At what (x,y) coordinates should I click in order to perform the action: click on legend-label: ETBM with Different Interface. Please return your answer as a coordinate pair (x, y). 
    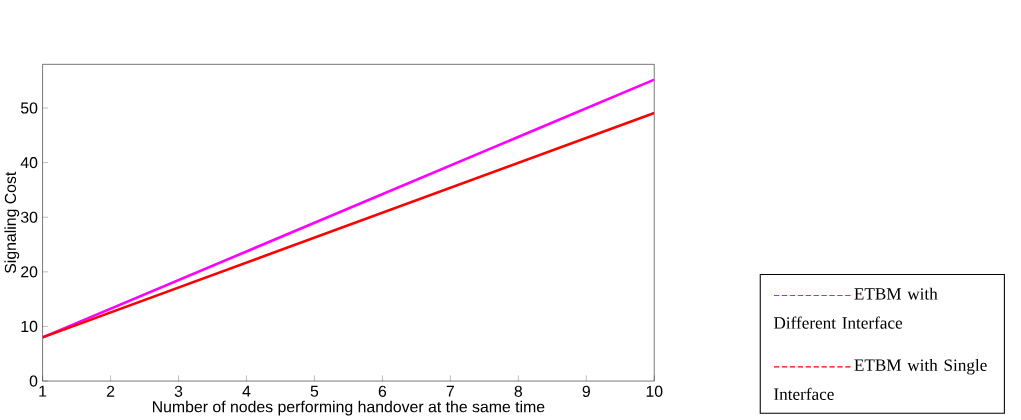
    Looking at the image, I should click on (855, 308).